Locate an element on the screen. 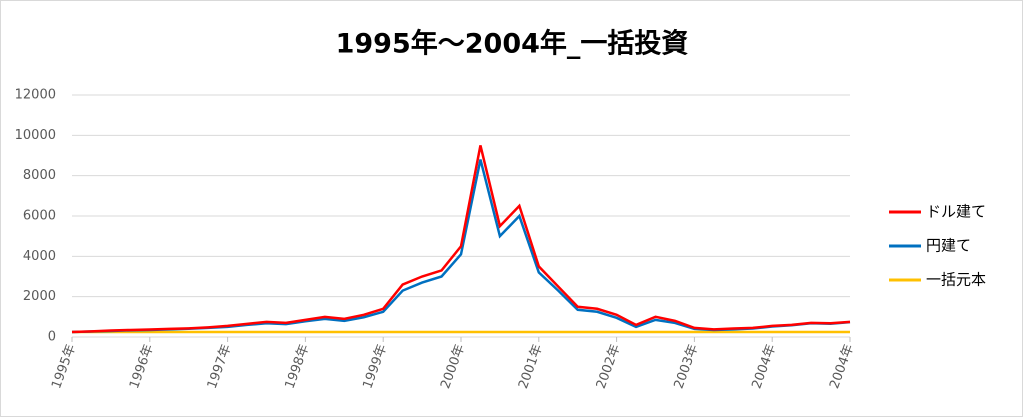  y-tick-label: 4000 is located at coordinates (39, 256).